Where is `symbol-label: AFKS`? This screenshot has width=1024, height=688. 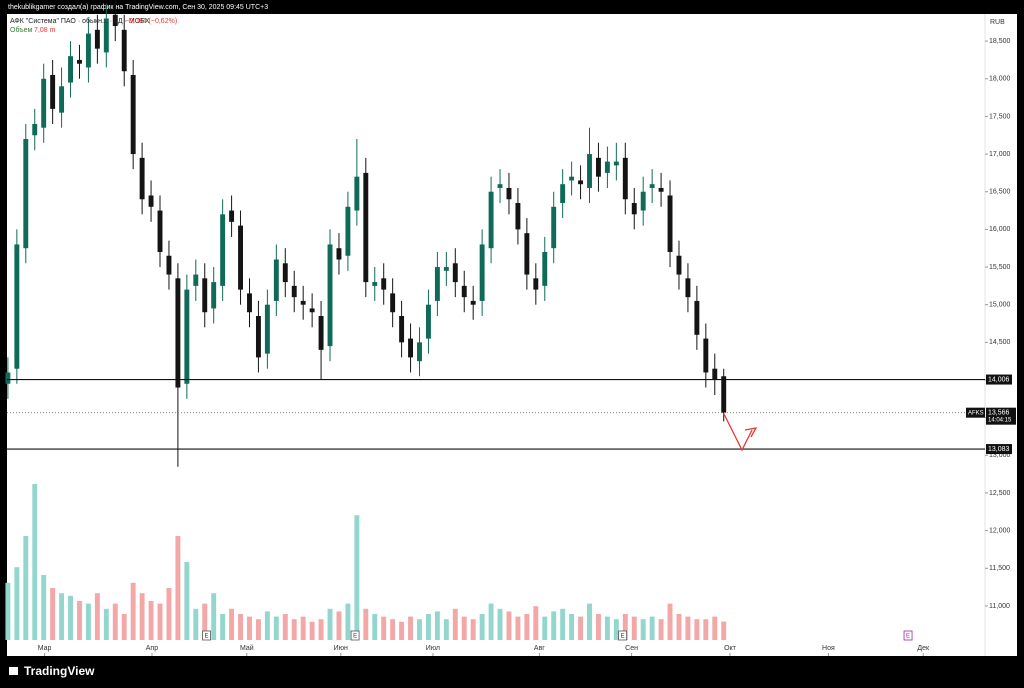 symbol-label: AFKS is located at coordinates (976, 413).